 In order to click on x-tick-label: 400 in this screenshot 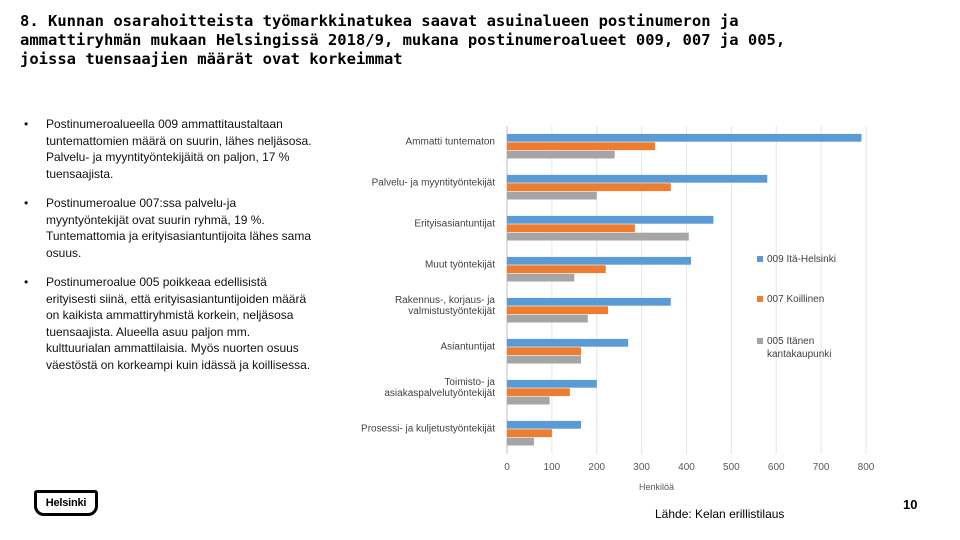, I will do `click(686, 467)`.